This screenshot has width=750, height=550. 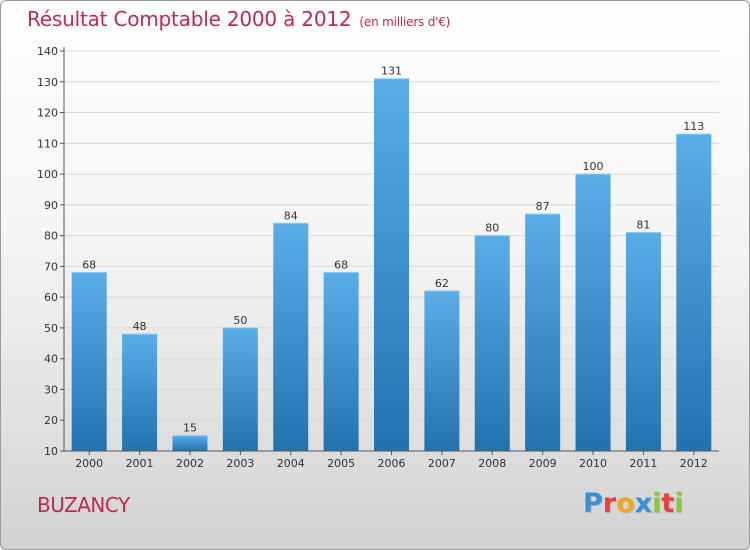 What do you see at coordinates (392, 463) in the screenshot?
I see `x-tick-label: 2006` at bounding box center [392, 463].